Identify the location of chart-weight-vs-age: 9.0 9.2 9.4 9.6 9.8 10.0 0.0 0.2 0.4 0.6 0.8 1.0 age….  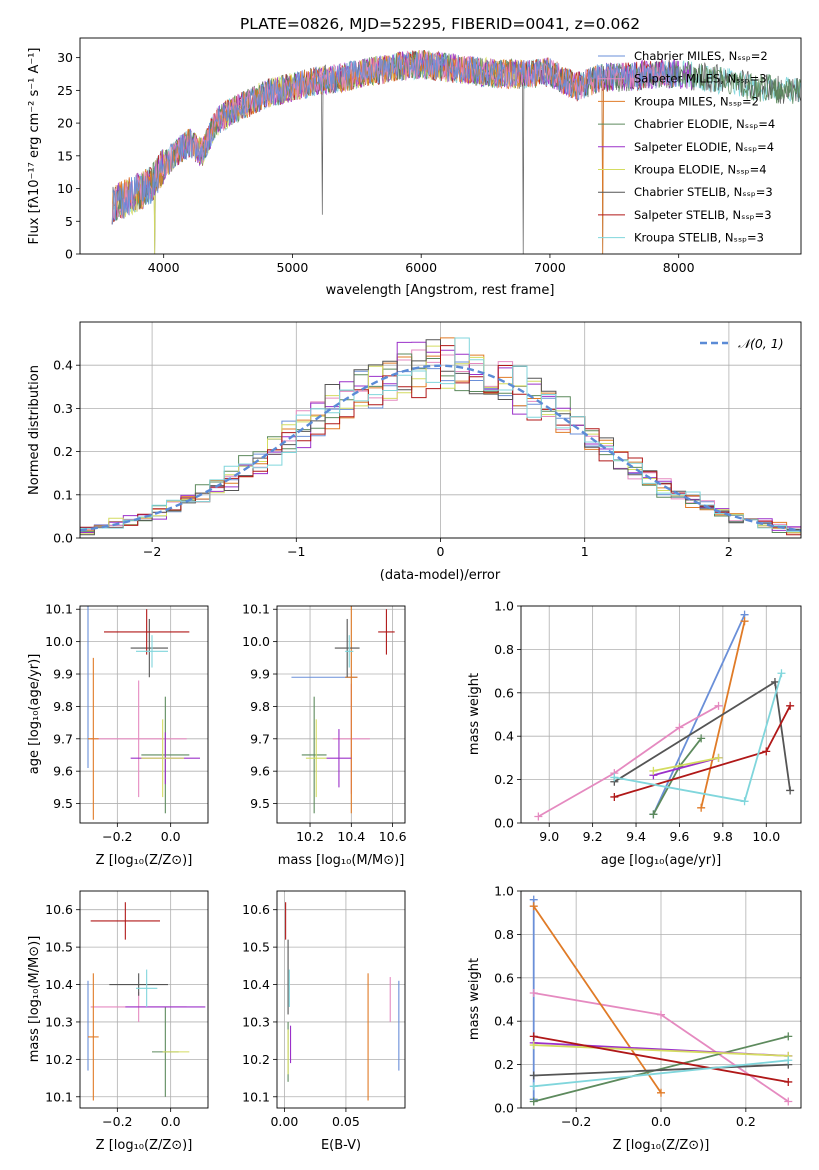
(634, 733).